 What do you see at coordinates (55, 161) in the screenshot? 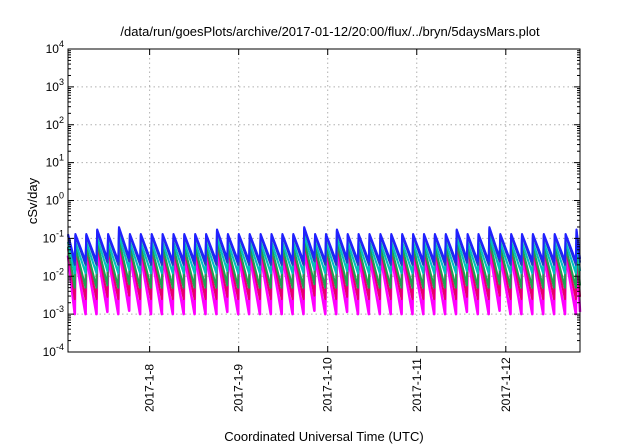
I see `y-tick-label: 10¹` at bounding box center [55, 161].